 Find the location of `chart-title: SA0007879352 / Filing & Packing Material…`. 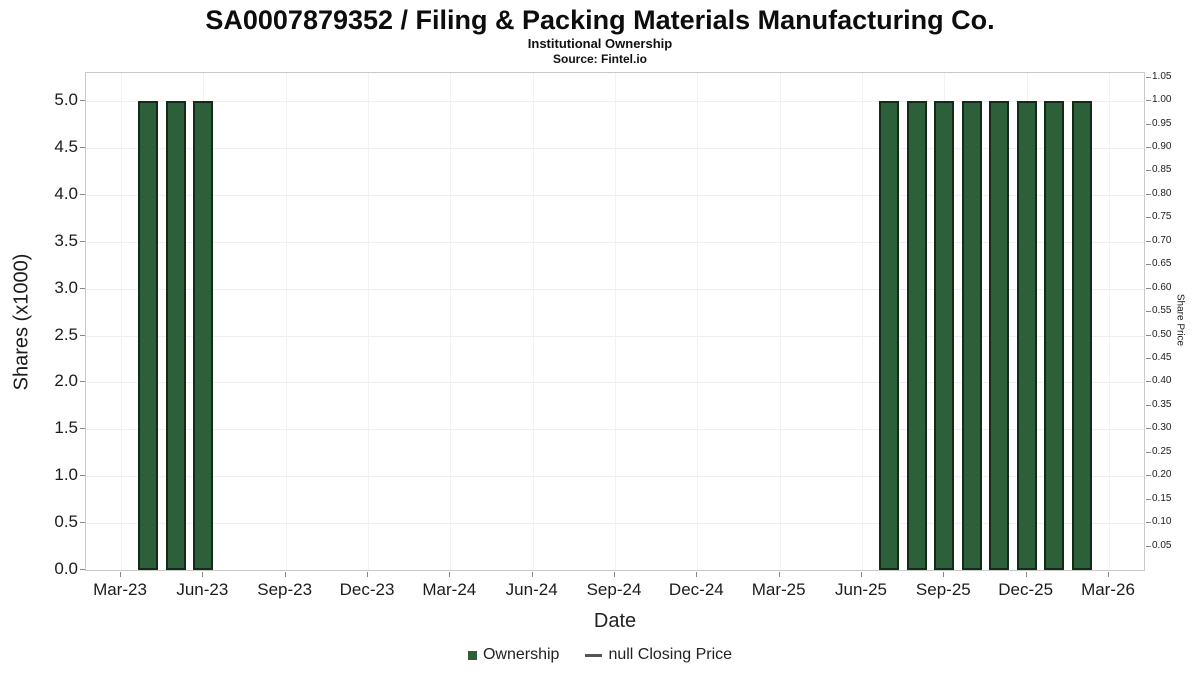

chart-title: SA0007879352 / Filing & Packing Material… is located at coordinates (600, 20).